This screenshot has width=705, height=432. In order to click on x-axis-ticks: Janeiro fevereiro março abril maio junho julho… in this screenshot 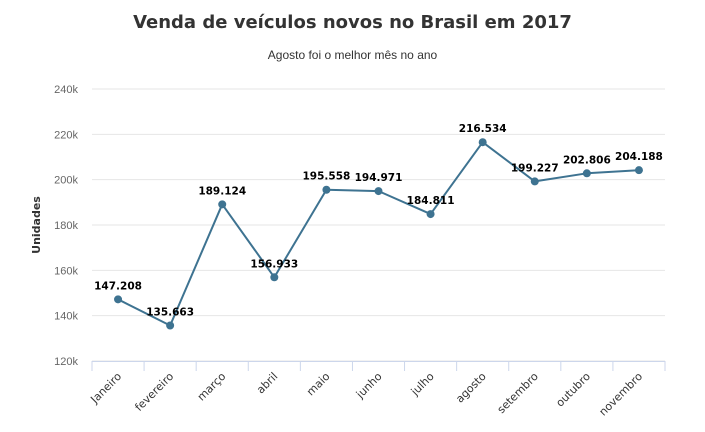, I will do `click(367, 394)`.